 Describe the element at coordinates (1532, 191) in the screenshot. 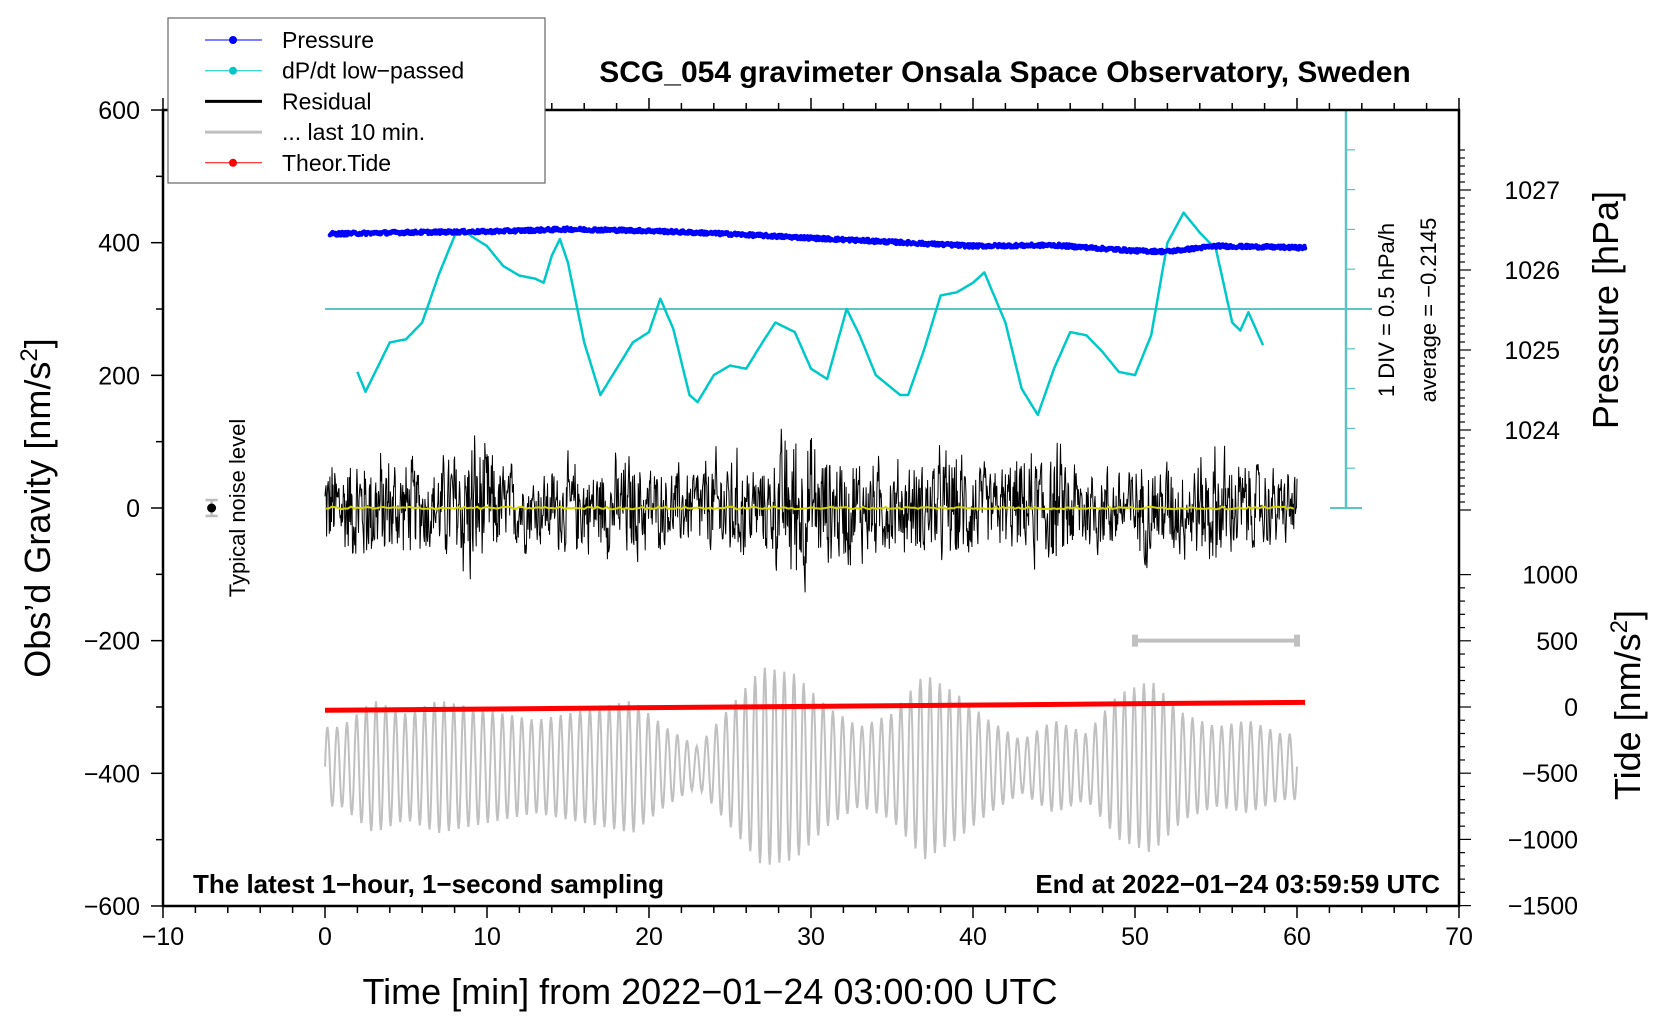

I see `pressure-tick-label: 1027` at that location.